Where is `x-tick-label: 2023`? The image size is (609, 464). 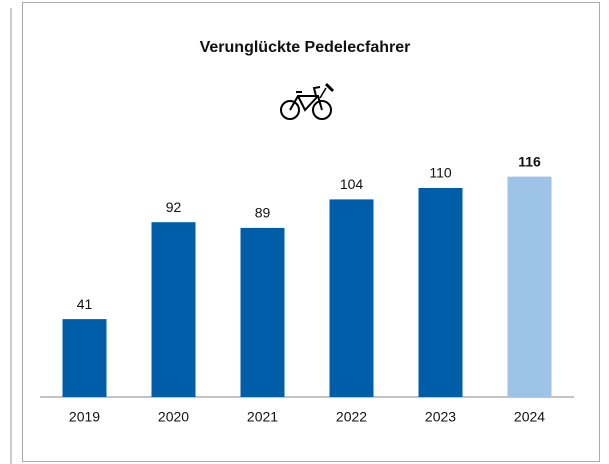 x-tick-label: 2023 is located at coordinates (440, 417).